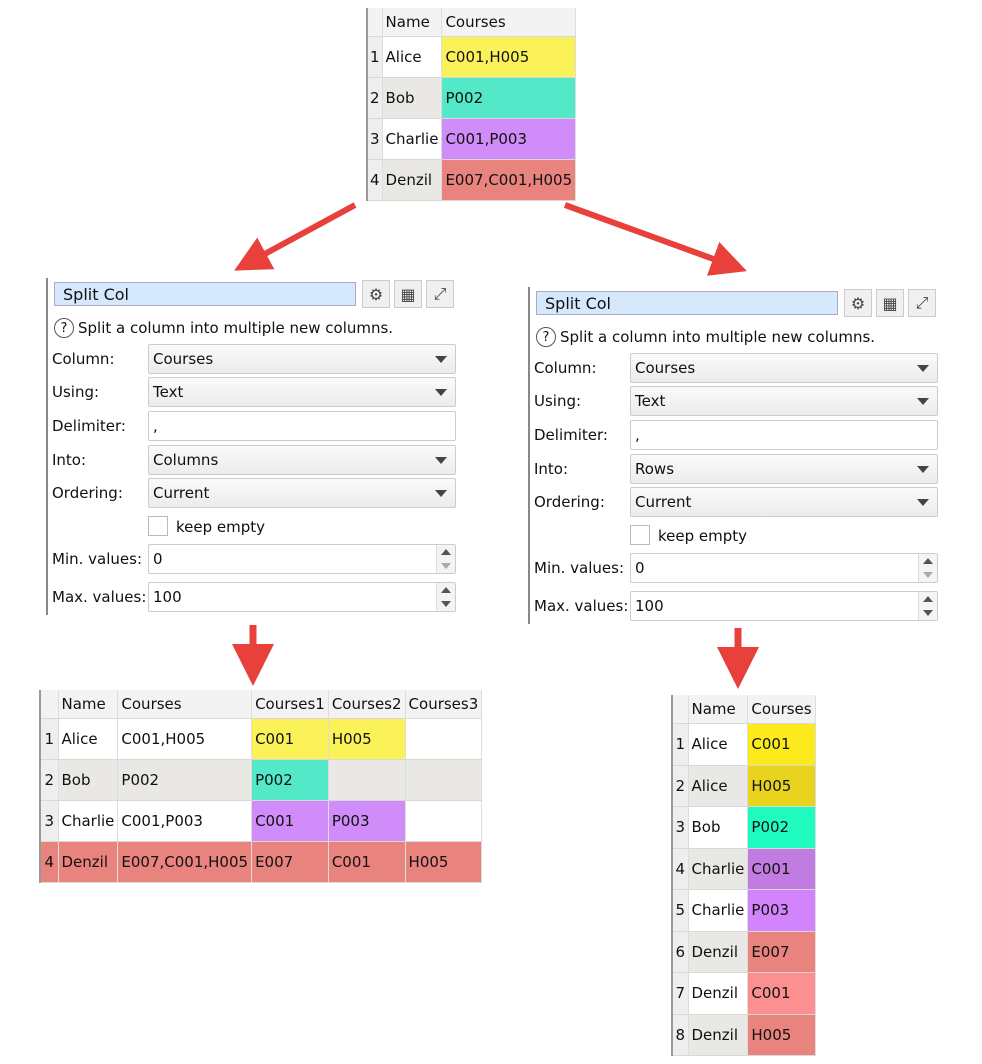 The image size is (982, 1064). What do you see at coordinates (185, 862) in the screenshot?
I see `cell: E007,C001,H005` at bounding box center [185, 862].